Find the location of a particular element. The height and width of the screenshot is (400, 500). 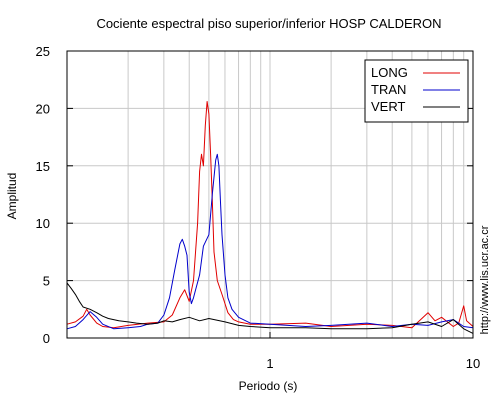

y-tick-label: 25 is located at coordinates (43, 51).